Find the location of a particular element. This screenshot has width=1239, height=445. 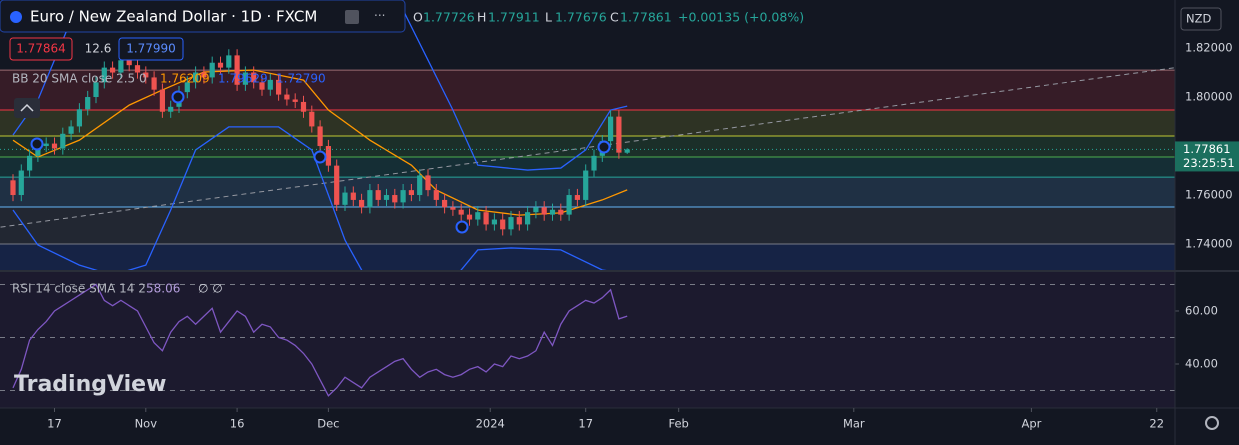

x-tick-label: Feb is located at coordinates (678, 424).